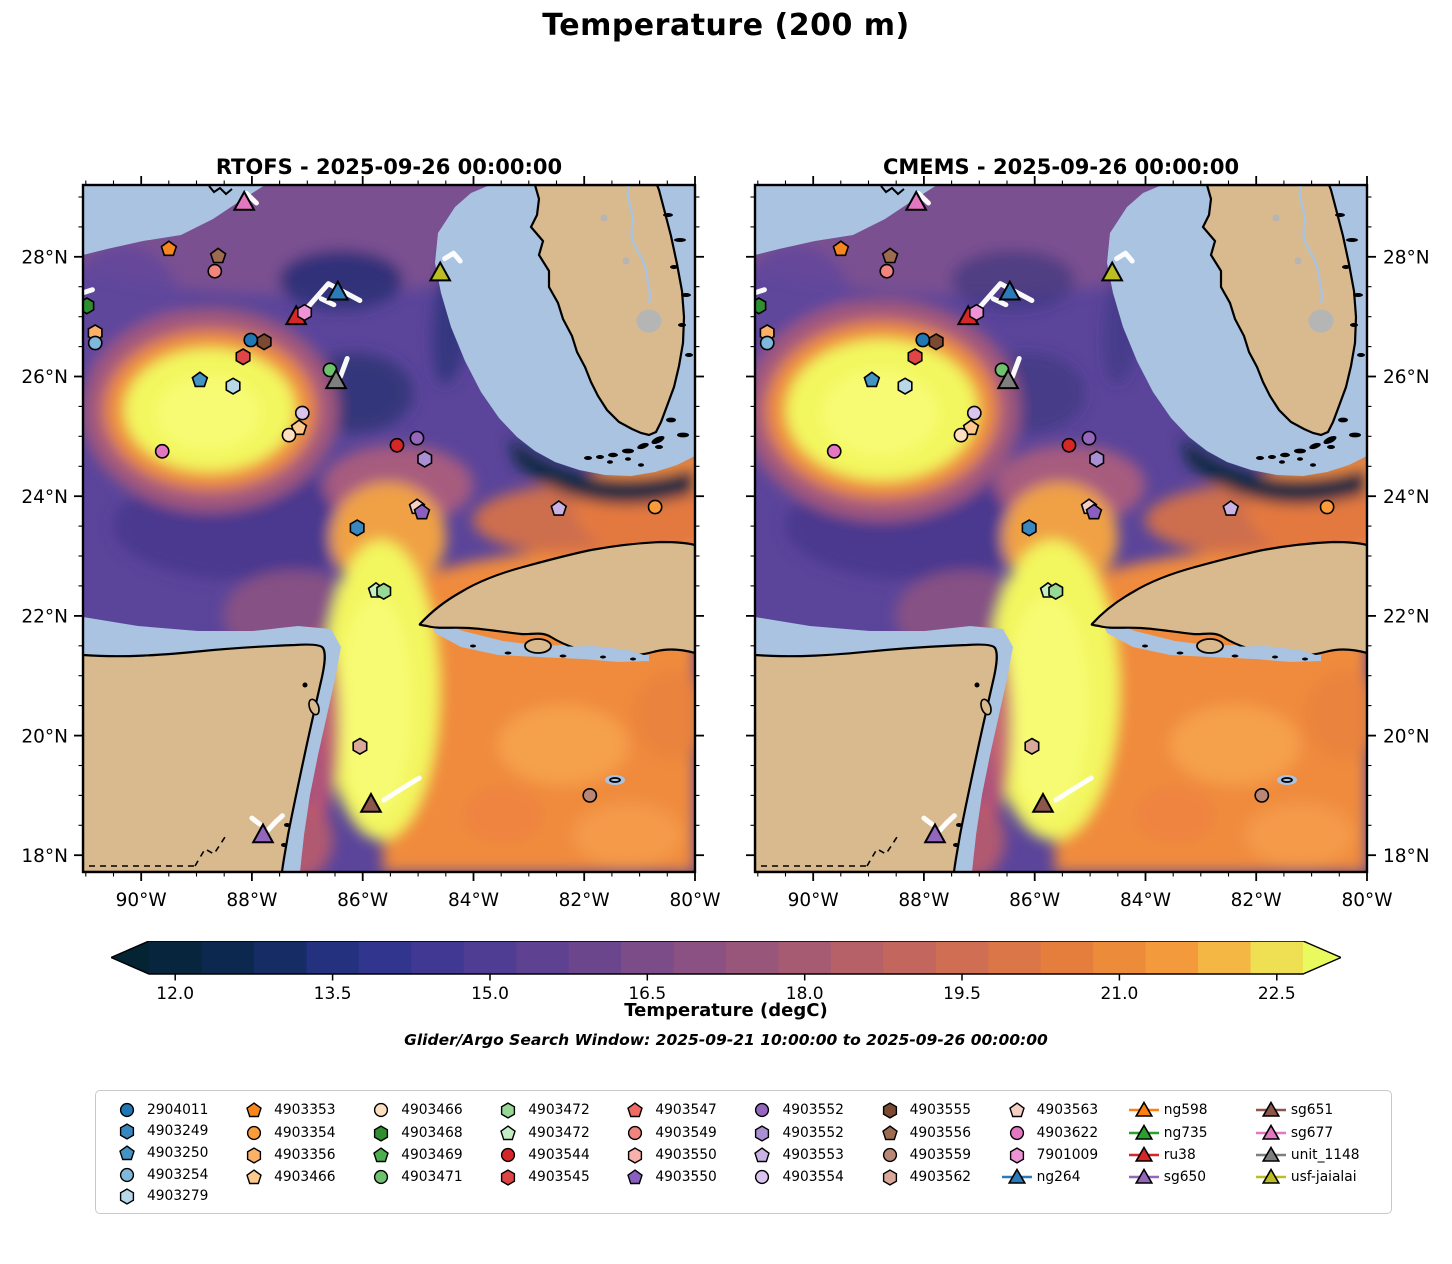 Image resolution: width=1452 pixels, height=1264 pixels. What do you see at coordinates (1317, 1155) in the screenshot?
I see `legend-item-unit_1148: unit_1148` at bounding box center [1317, 1155].